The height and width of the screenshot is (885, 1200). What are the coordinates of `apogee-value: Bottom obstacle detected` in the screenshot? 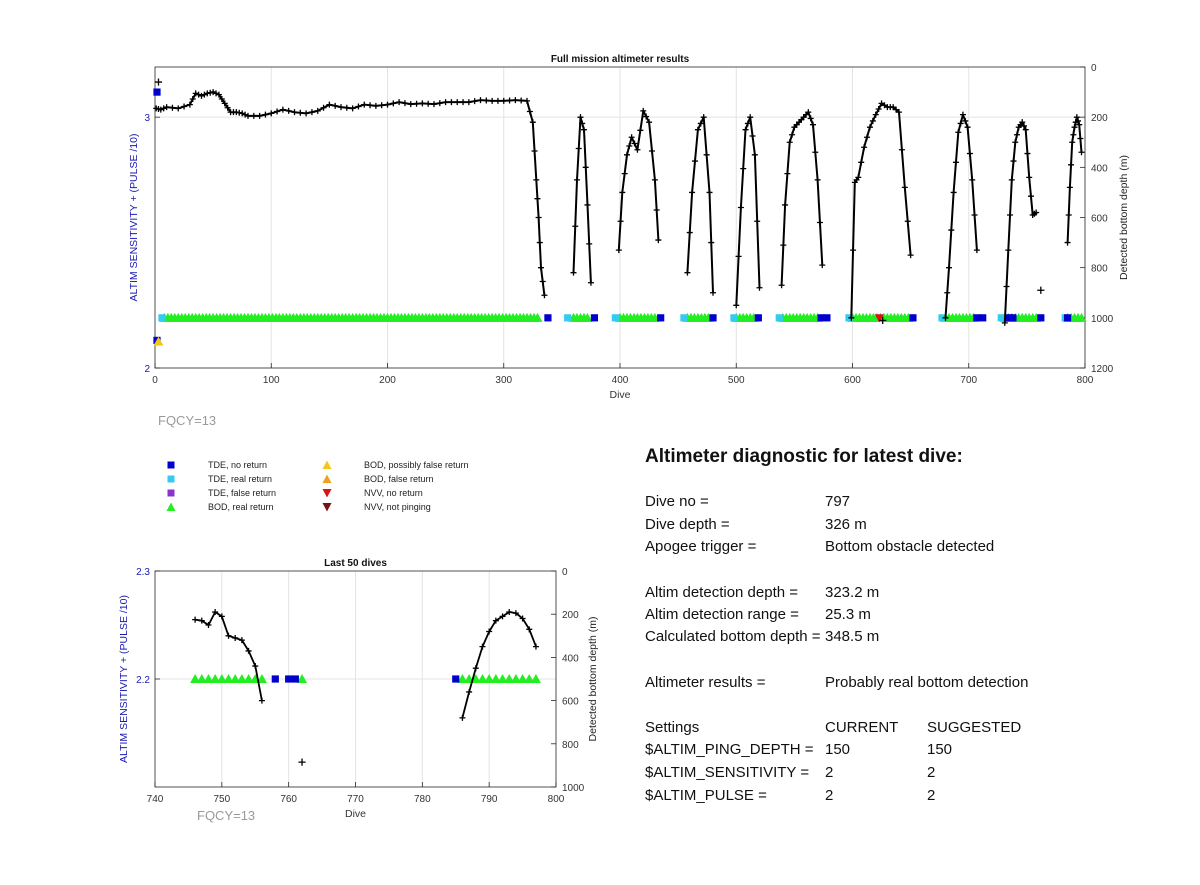 It's located at (910, 546).